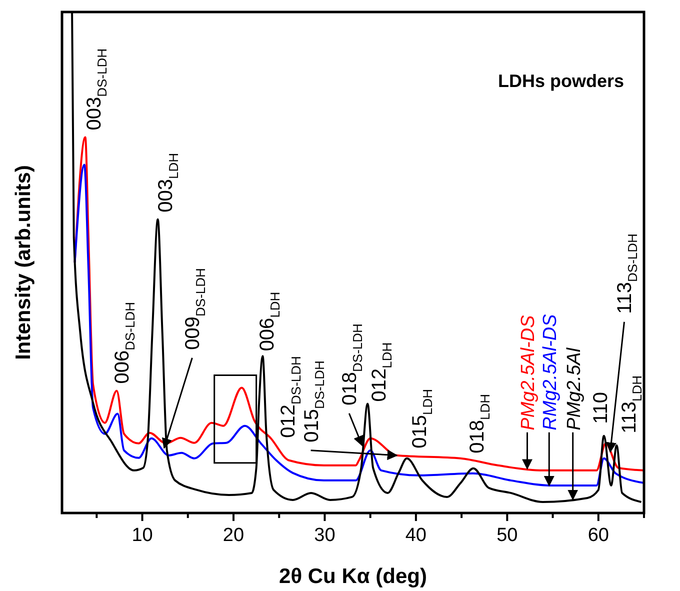  I want to click on text: RMg2.5Al-DS, so click(551, 372).